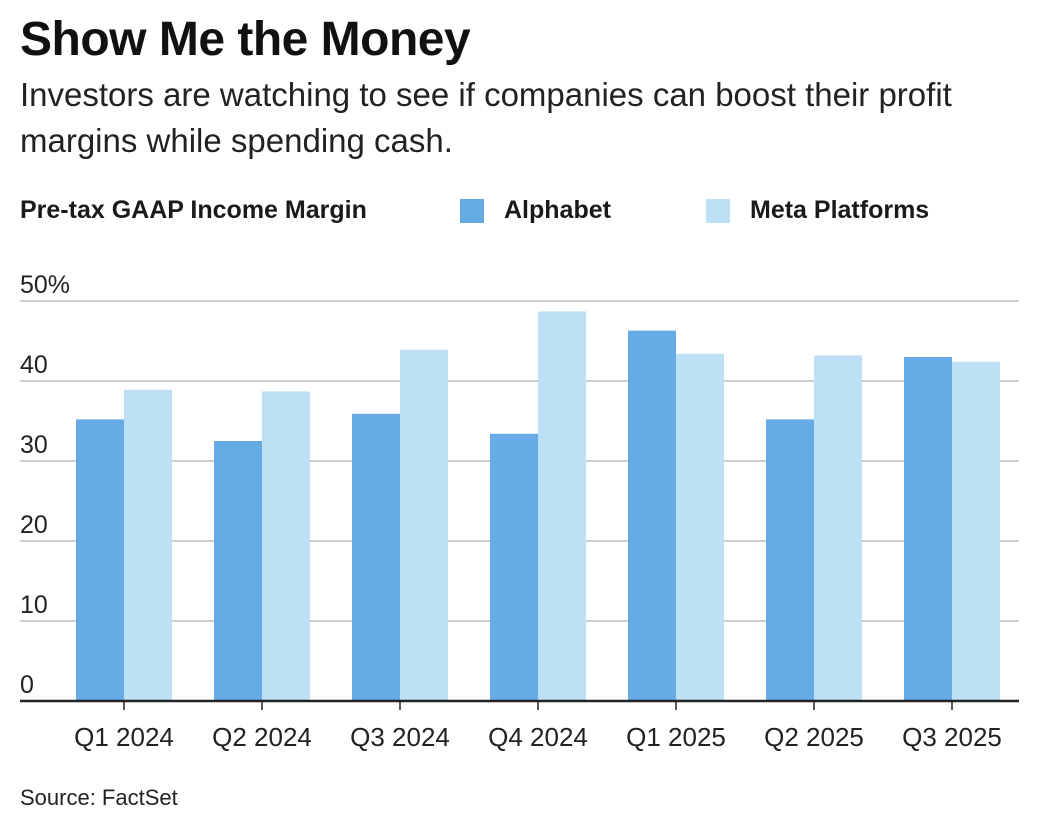 This screenshot has width=1037, height=825. Describe the element at coordinates (124, 737) in the screenshot. I see `x-tick-label: Q1 2024` at that location.